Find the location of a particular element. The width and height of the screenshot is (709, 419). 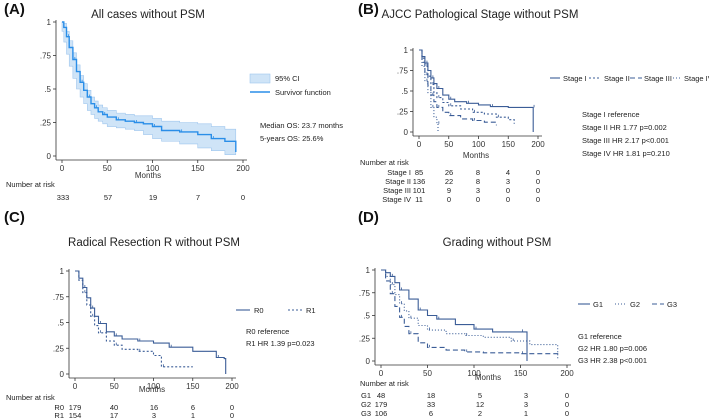

risk-row-name: Stage III is located at coordinates (397, 190).